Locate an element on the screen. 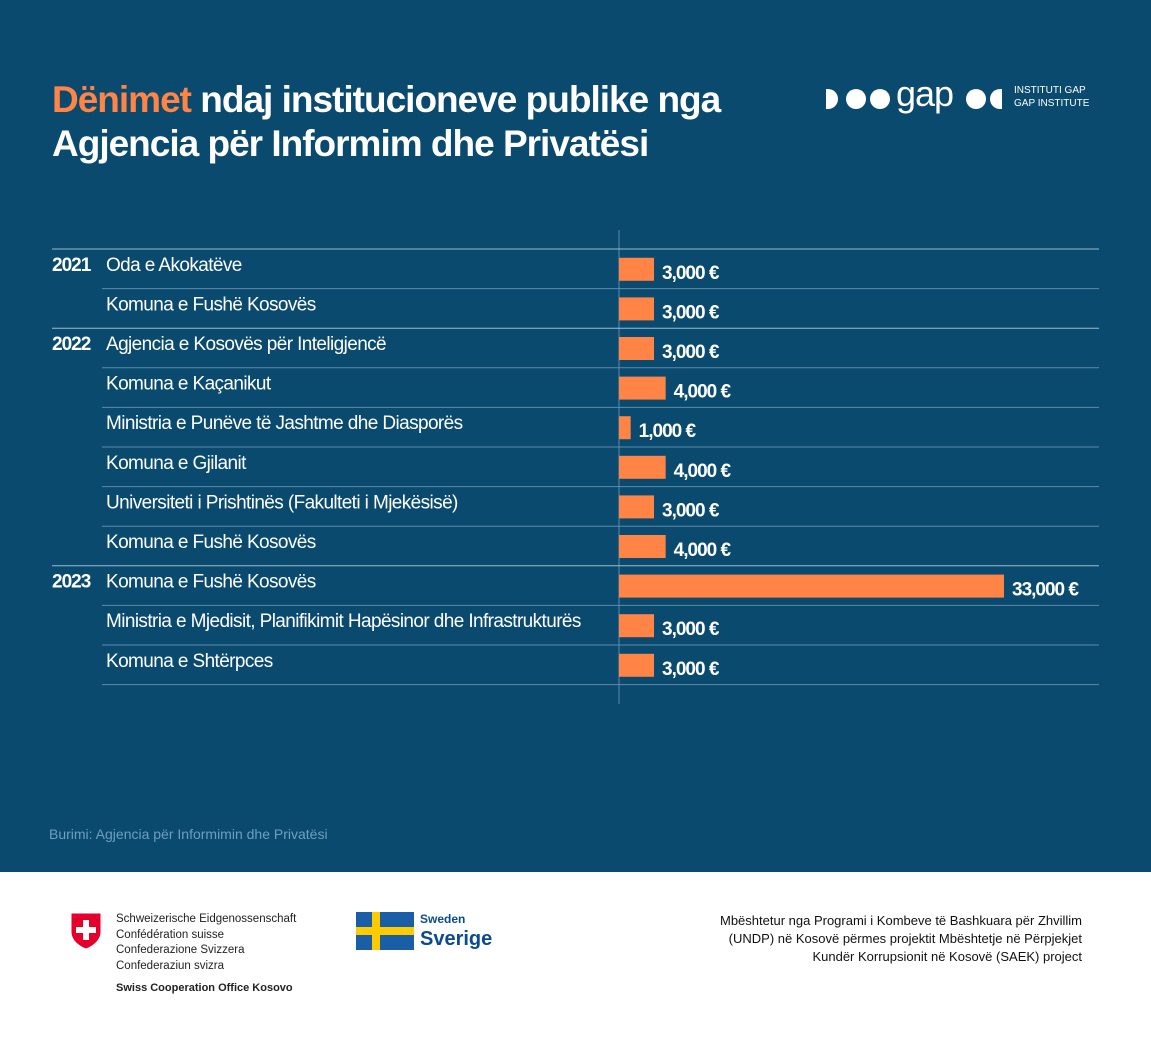 The width and height of the screenshot is (1151, 1040). institution-label: Komuna e Shtërpces is located at coordinates (189, 661).